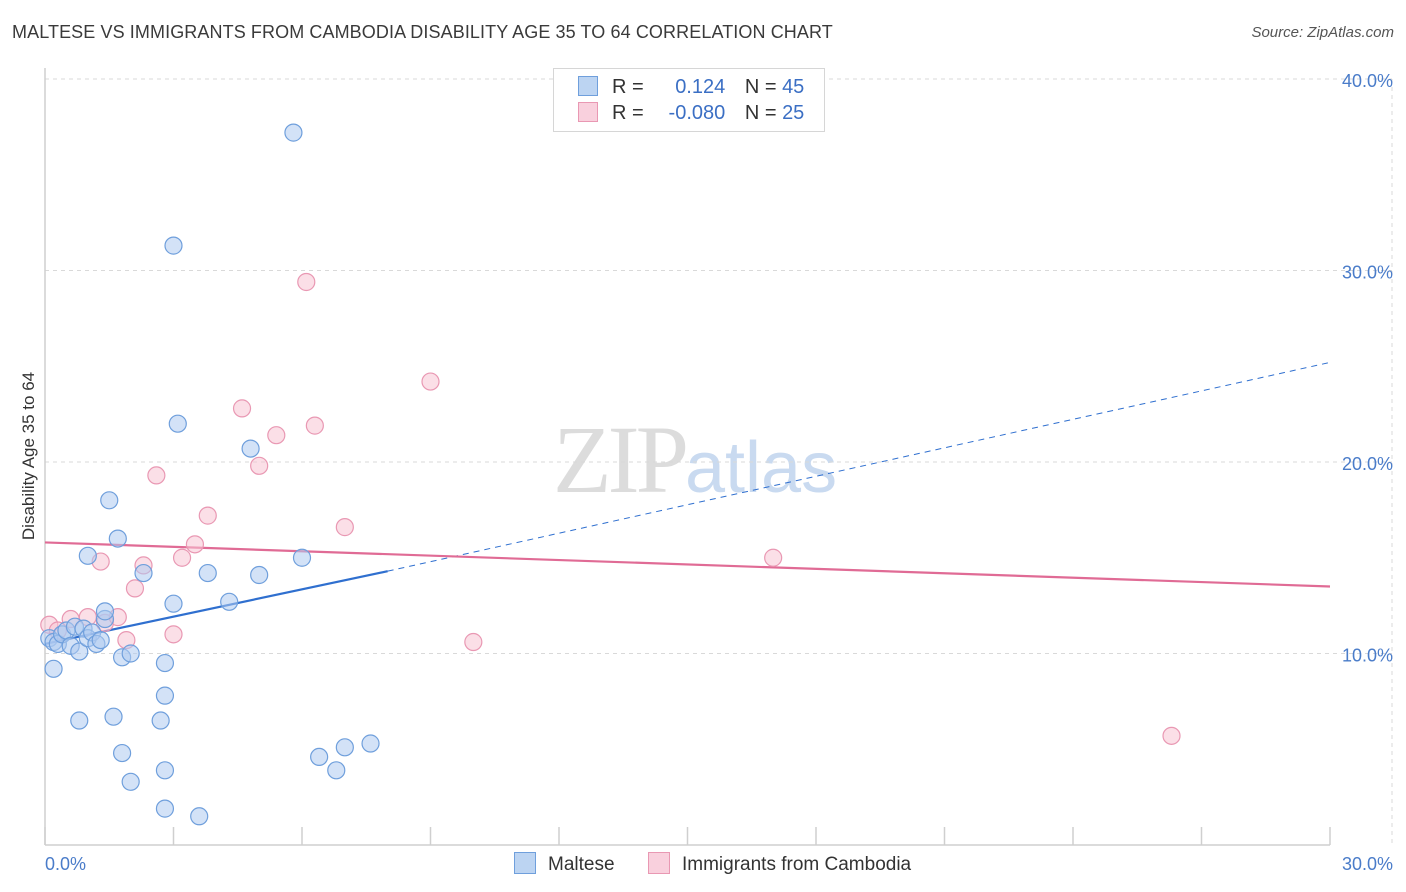 This screenshot has width=1406, height=892. What do you see at coordinates (793, 87) in the screenshot?
I see `maltese-n-value: 45` at bounding box center [793, 87].